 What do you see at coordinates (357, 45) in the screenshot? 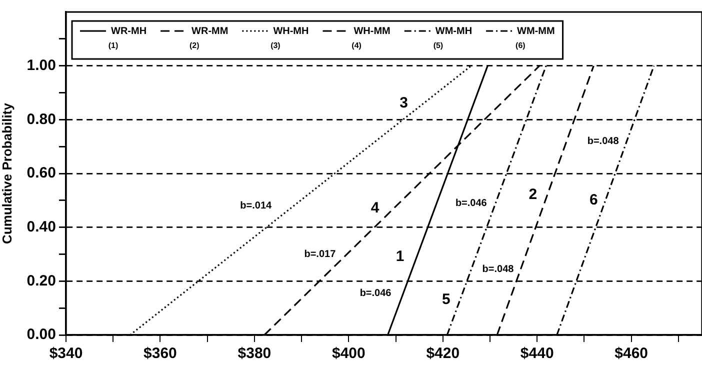
I see `annotation: (4)` at bounding box center [357, 45].